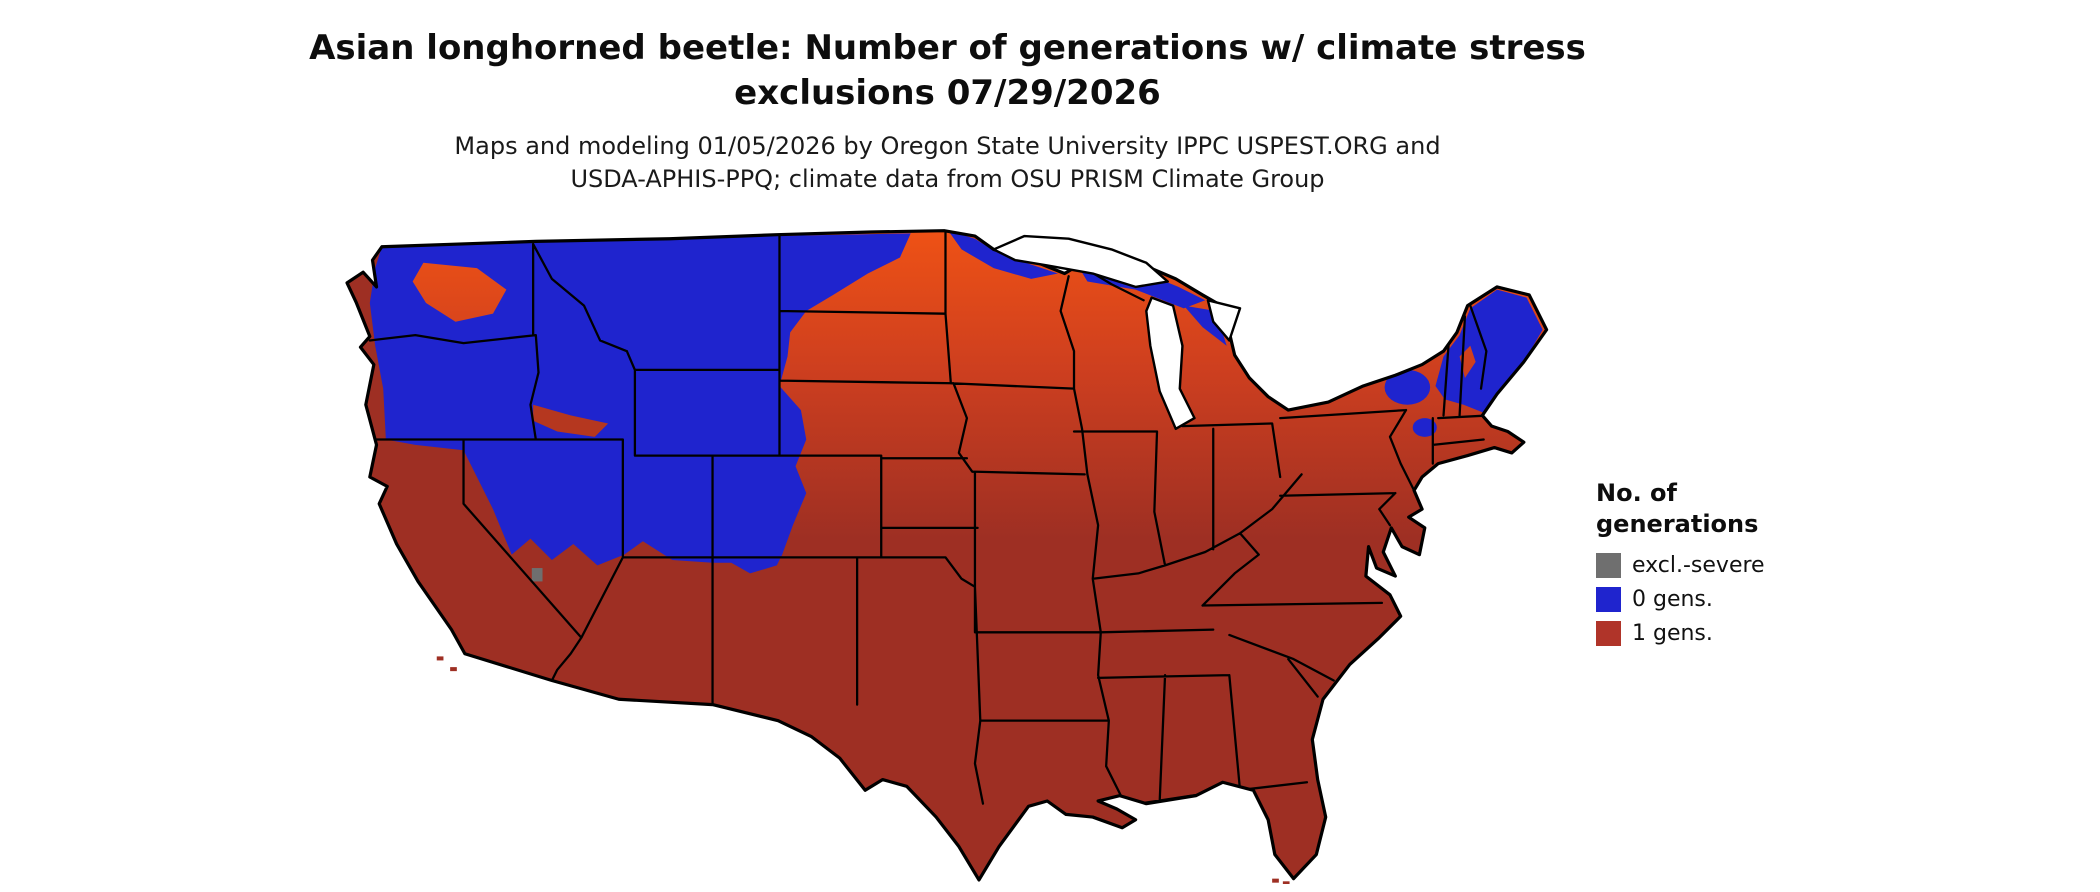  Describe the element at coordinates (1716, 634) in the screenshot. I see `legend-item-1-gens: 1 gens.` at that location.